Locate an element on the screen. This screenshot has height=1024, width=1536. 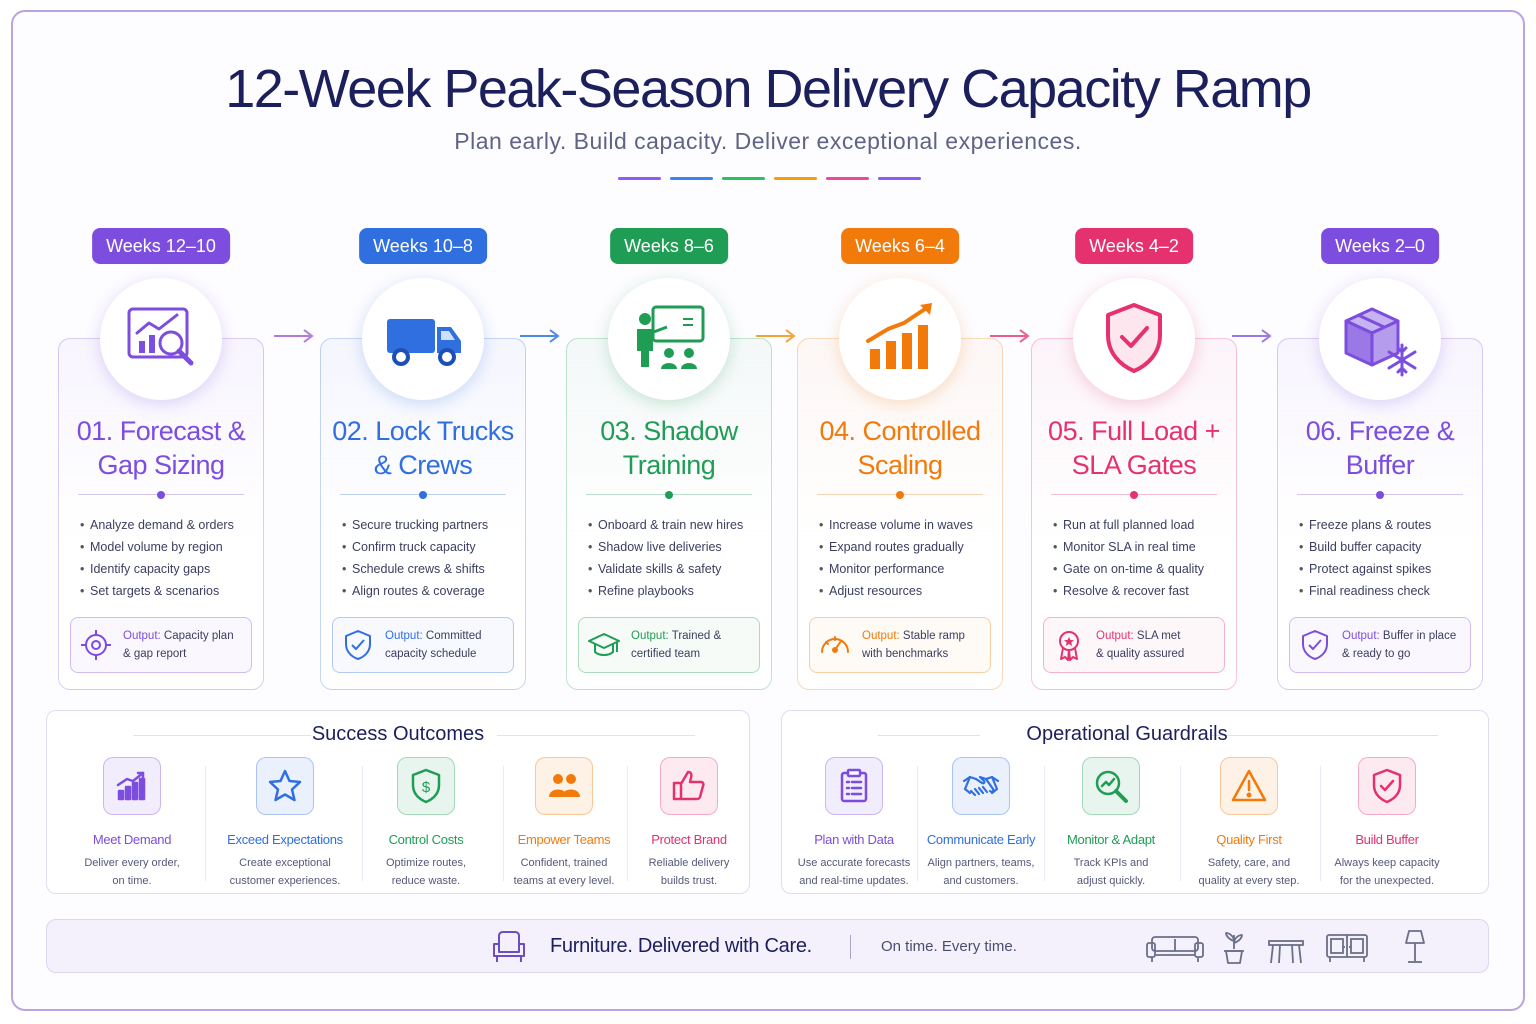
phase-weeks-badge: Weeks 8–6 is located at coordinates (669, 246).